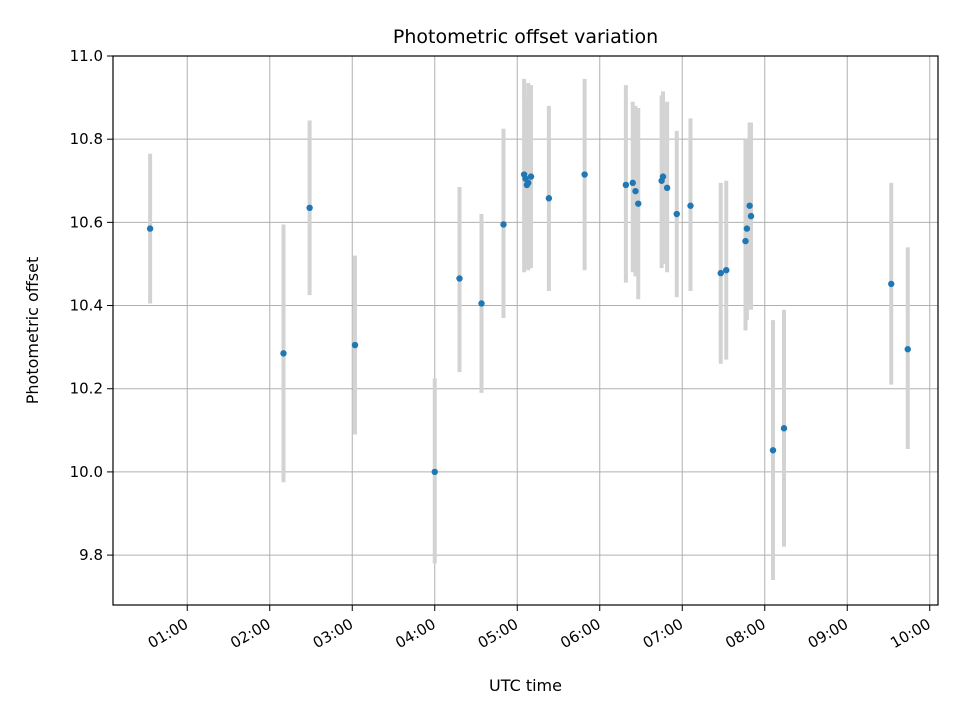 This screenshot has height=720, width=960. Describe the element at coordinates (86, 222) in the screenshot. I see `y-tick-label: 10.6` at that location.